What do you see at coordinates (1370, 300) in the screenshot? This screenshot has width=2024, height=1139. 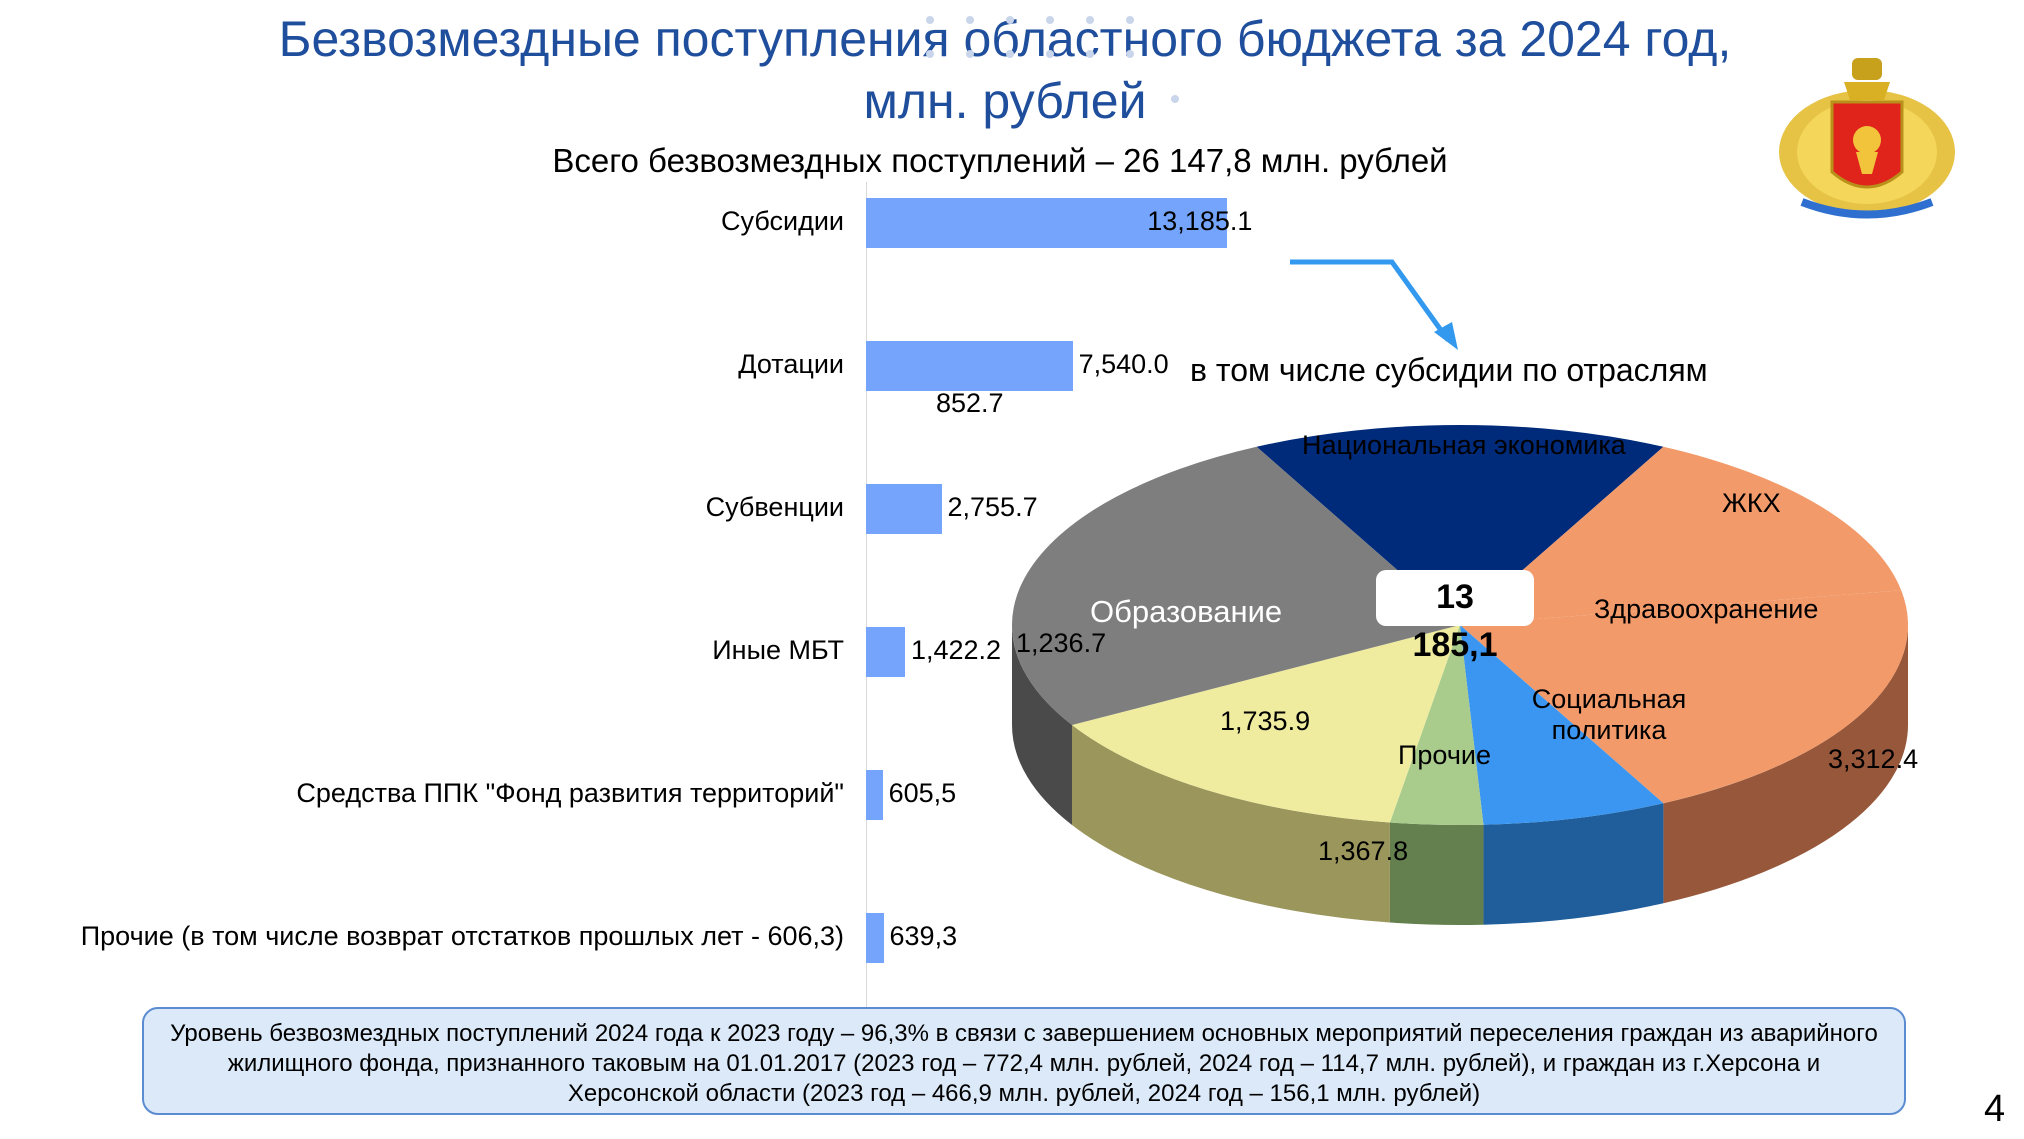 I see `connector-arrow` at bounding box center [1370, 300].